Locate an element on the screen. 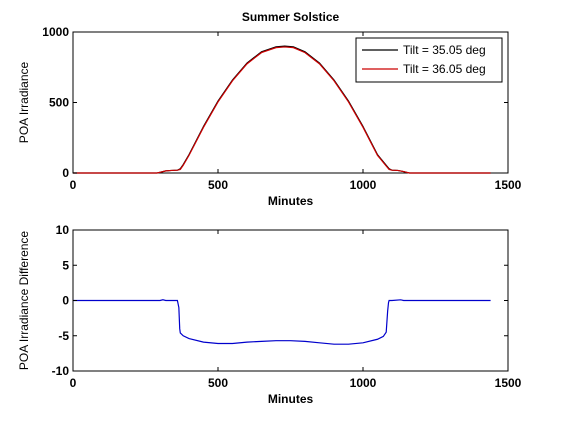 The width and height of the screenshot is (561, 421). y-tick-label: 5 is located at coordinates (65, 265).